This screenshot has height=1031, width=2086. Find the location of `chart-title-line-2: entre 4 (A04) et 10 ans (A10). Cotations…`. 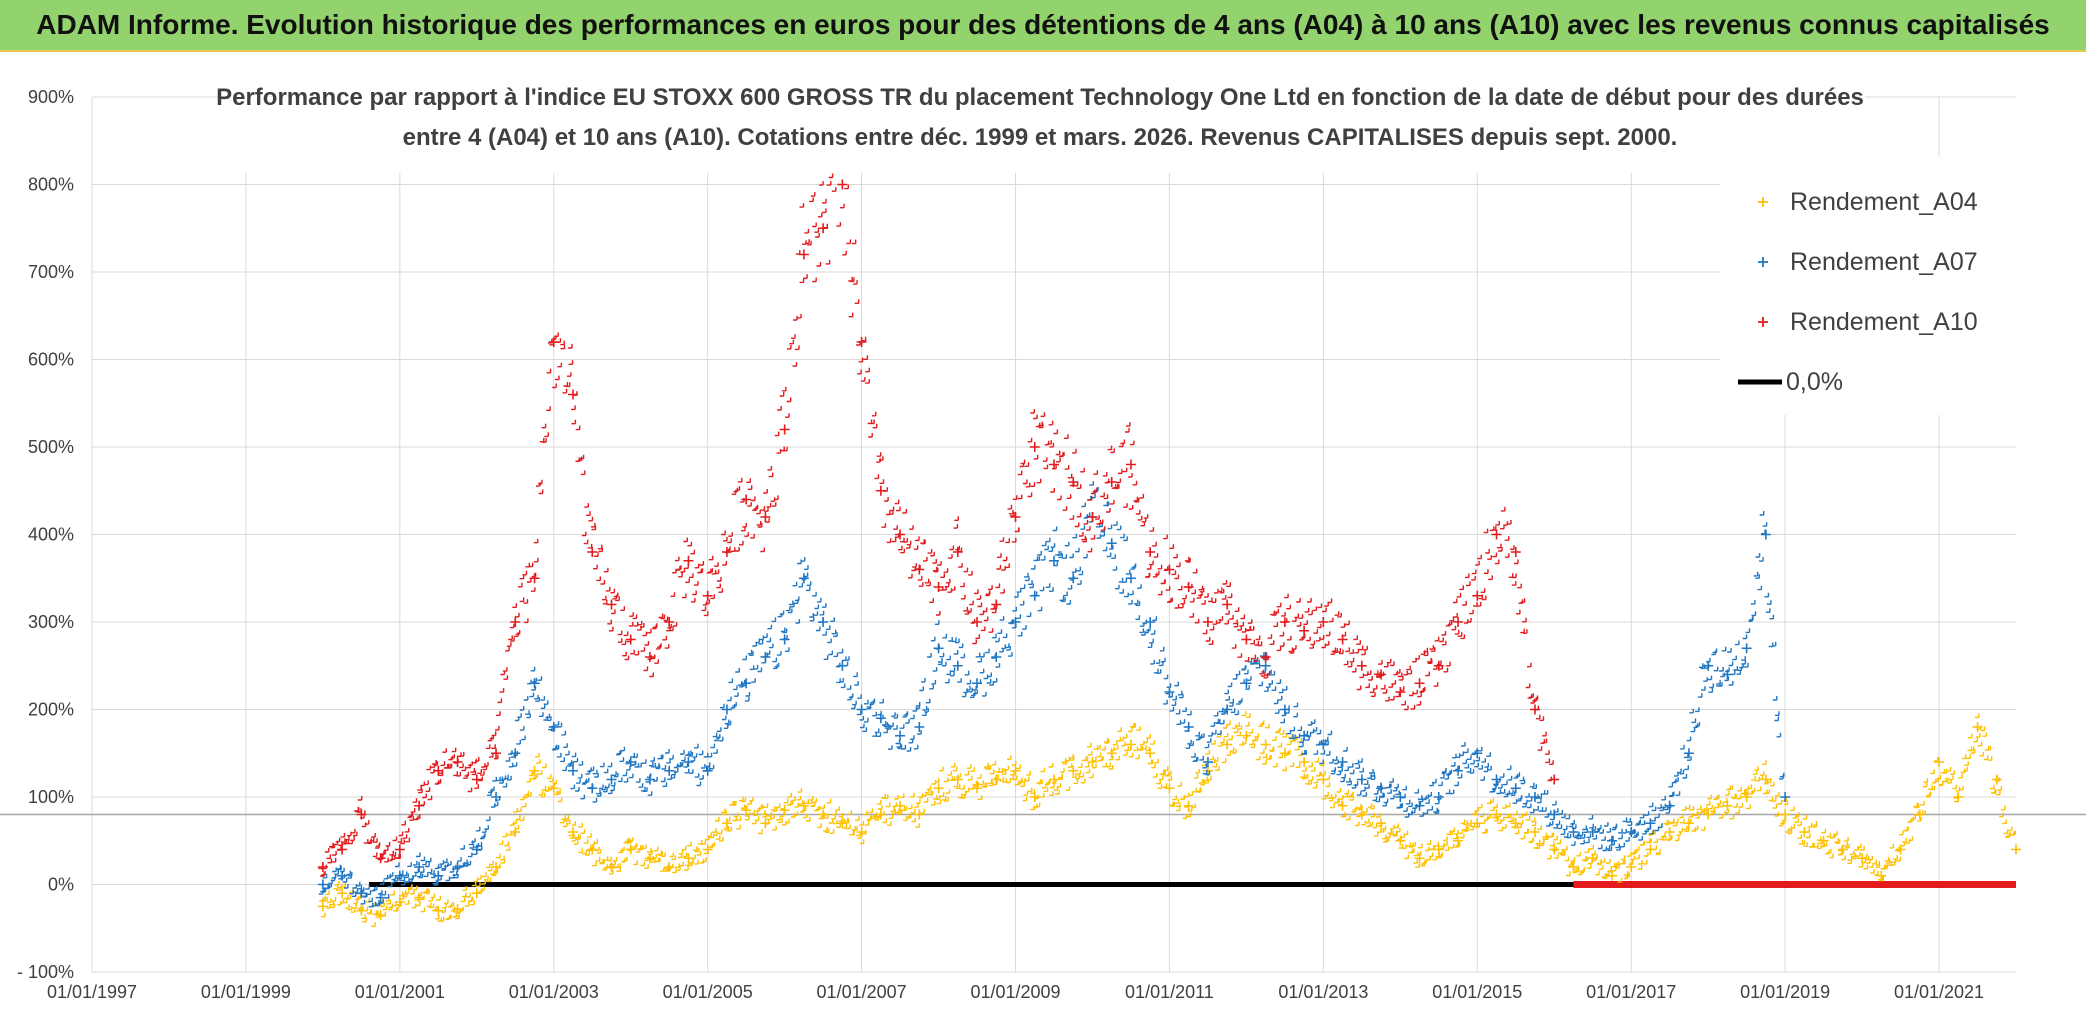

chart-title-line-2: entre 4 (A04) et 10 ans (A10). Cotations… is located at coordinates (1040, 137).